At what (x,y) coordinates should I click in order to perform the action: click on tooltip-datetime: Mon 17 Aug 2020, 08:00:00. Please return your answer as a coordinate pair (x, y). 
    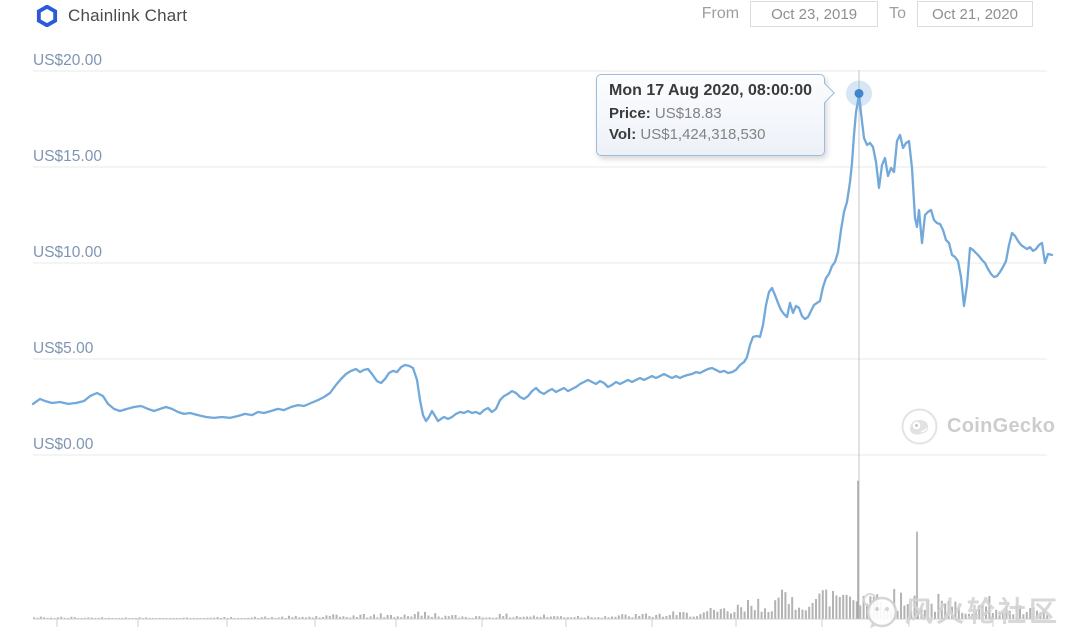
    Looking at the image, I should click on (711, 90).